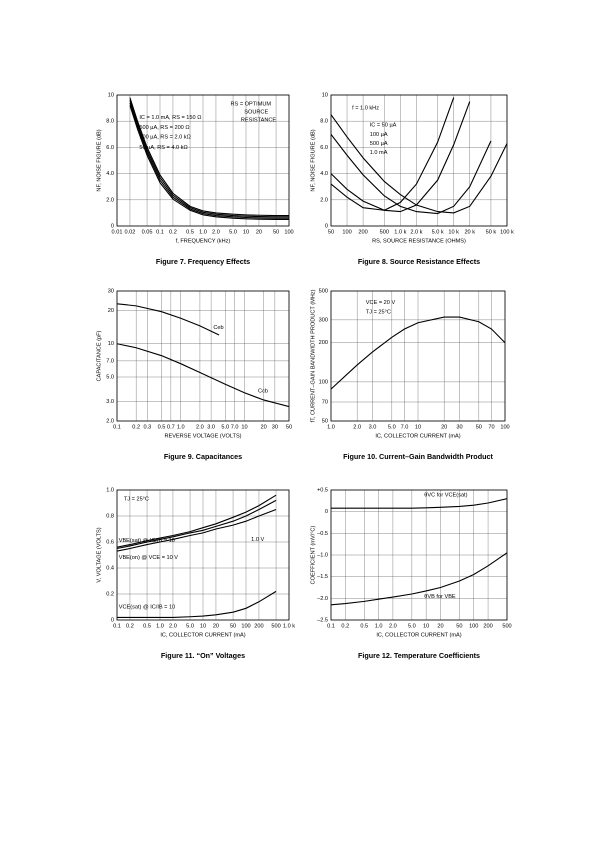  Describe the element at coordinates (322, 620) in the screenshot. I see `y-tick-label: –2.5` at that location.